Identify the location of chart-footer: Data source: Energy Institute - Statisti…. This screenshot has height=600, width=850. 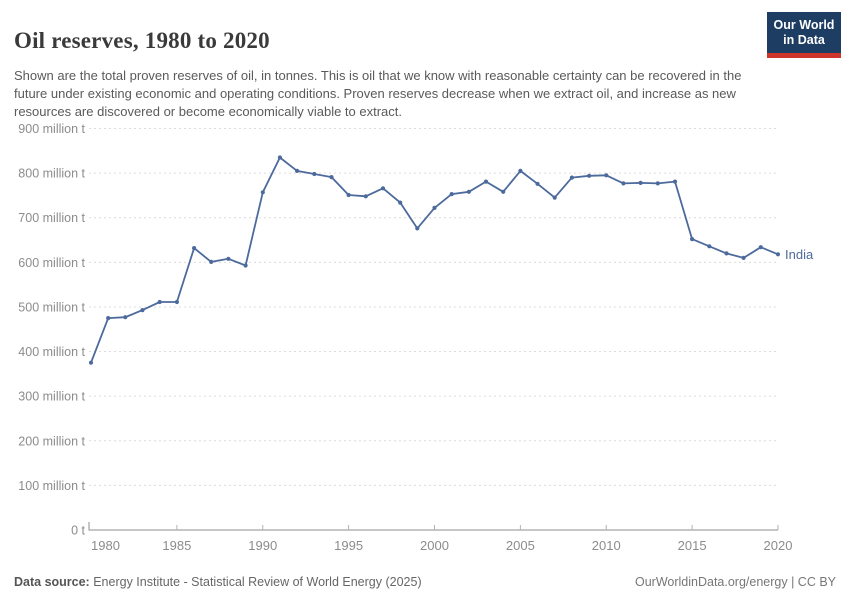
(425, 582).